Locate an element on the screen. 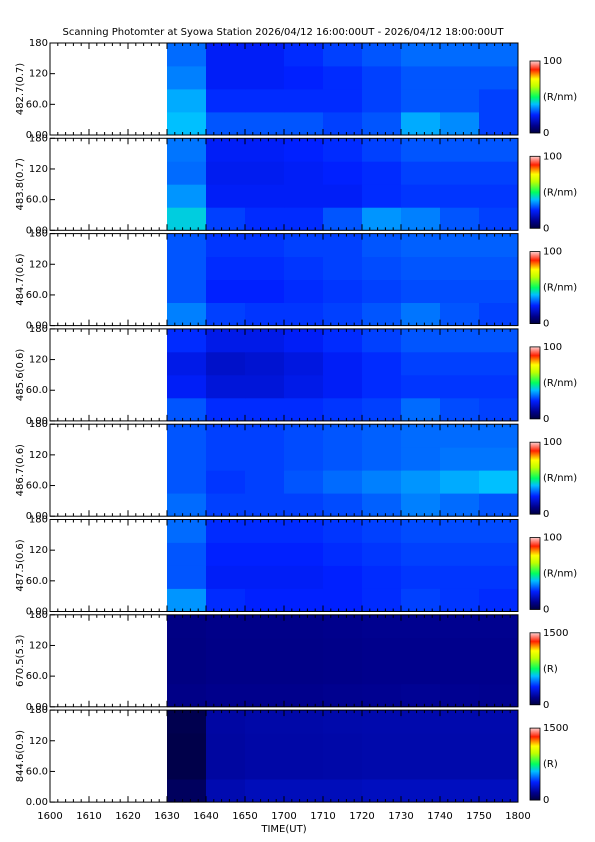 The height and width of the screenshot is (842, 595). y-tick-label: 120 is located at coordinates (38, 741).